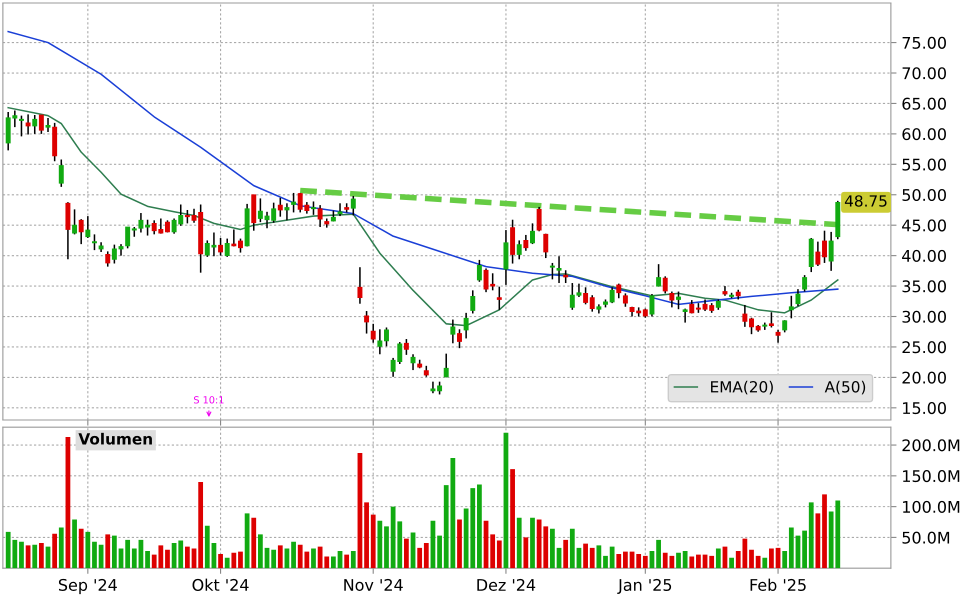 The height and width of the screenshot is (600, 960). I want to click on legend-label: EMA(20), so click(742, 387).